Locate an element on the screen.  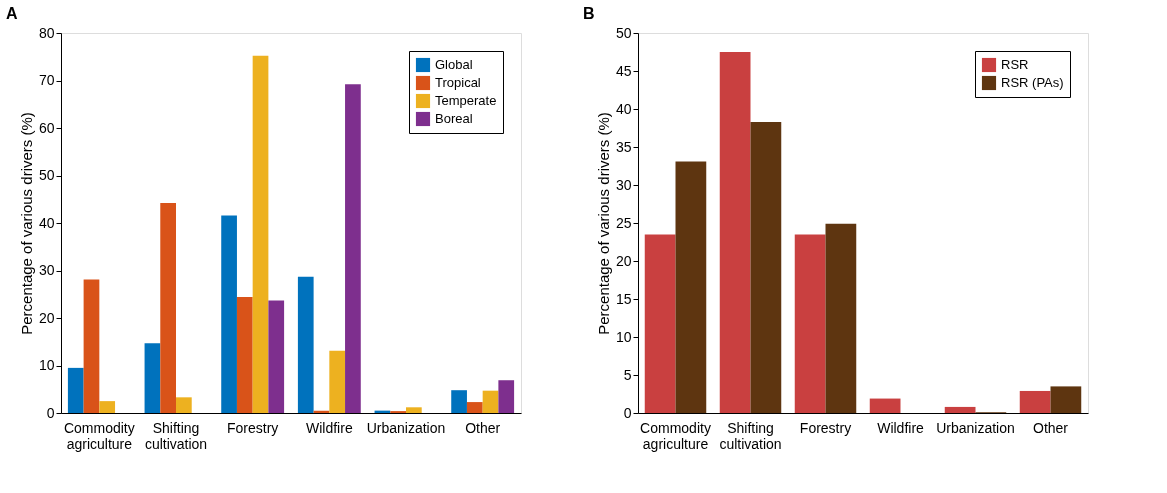
y-tick-label: 15 is located at coordinates (623, 298).